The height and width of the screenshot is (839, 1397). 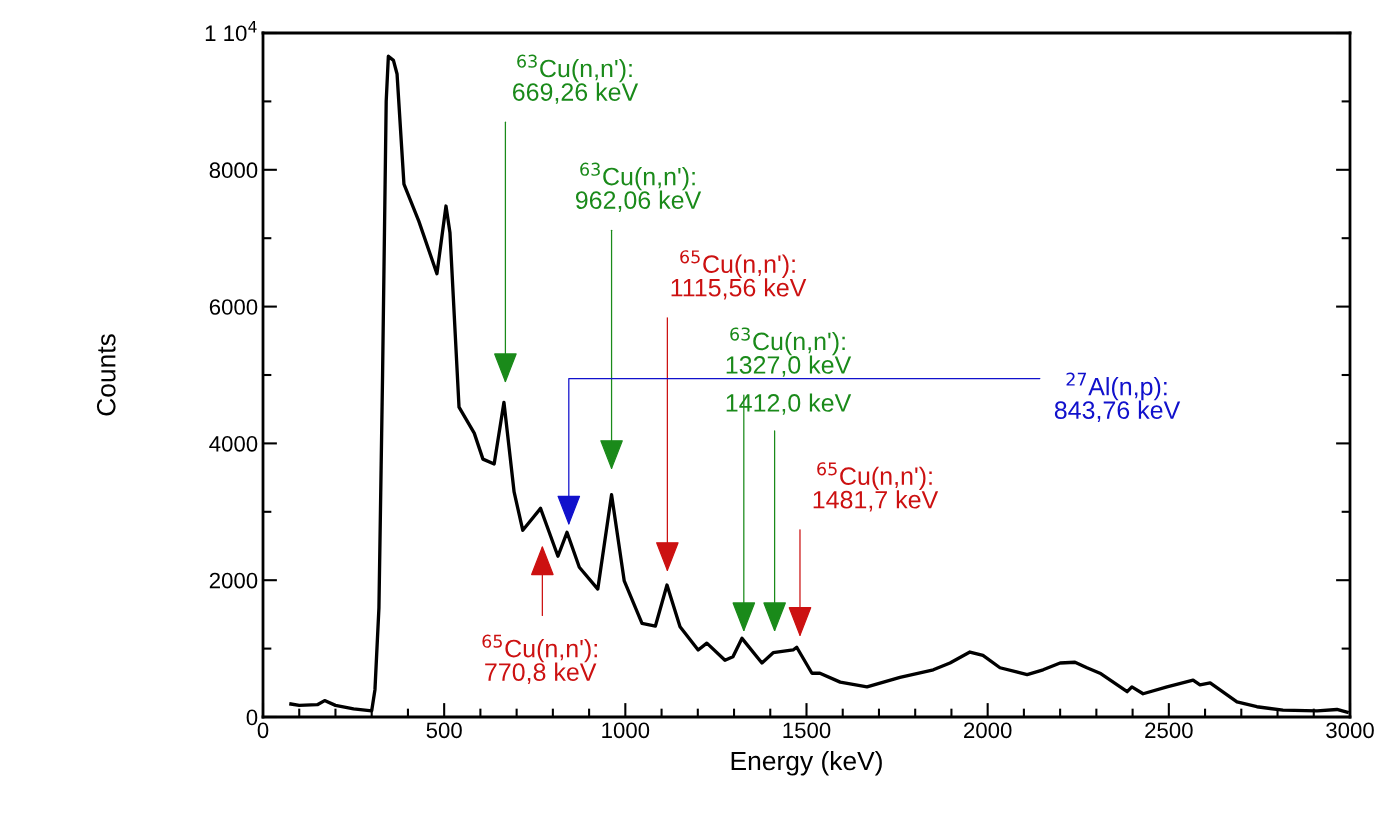 I want to click on y-tick-label: 0, so click(x=252, y=717).